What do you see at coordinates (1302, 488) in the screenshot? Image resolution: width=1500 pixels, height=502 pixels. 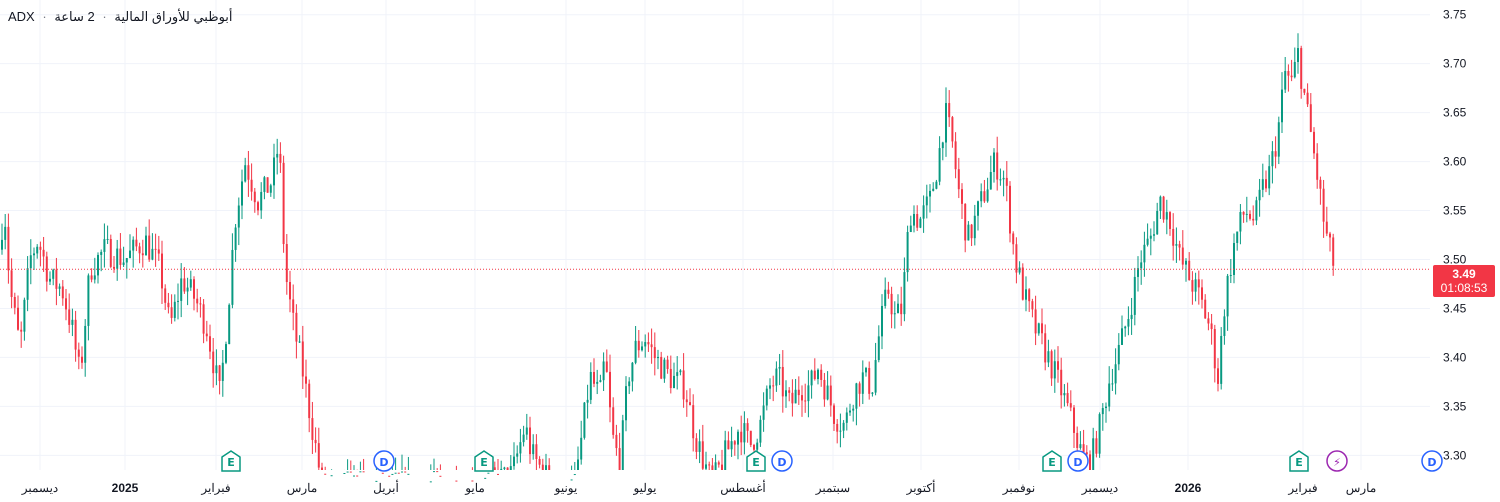 I see `x-tick-label: فبراير` at bounding box center [1302, 488].